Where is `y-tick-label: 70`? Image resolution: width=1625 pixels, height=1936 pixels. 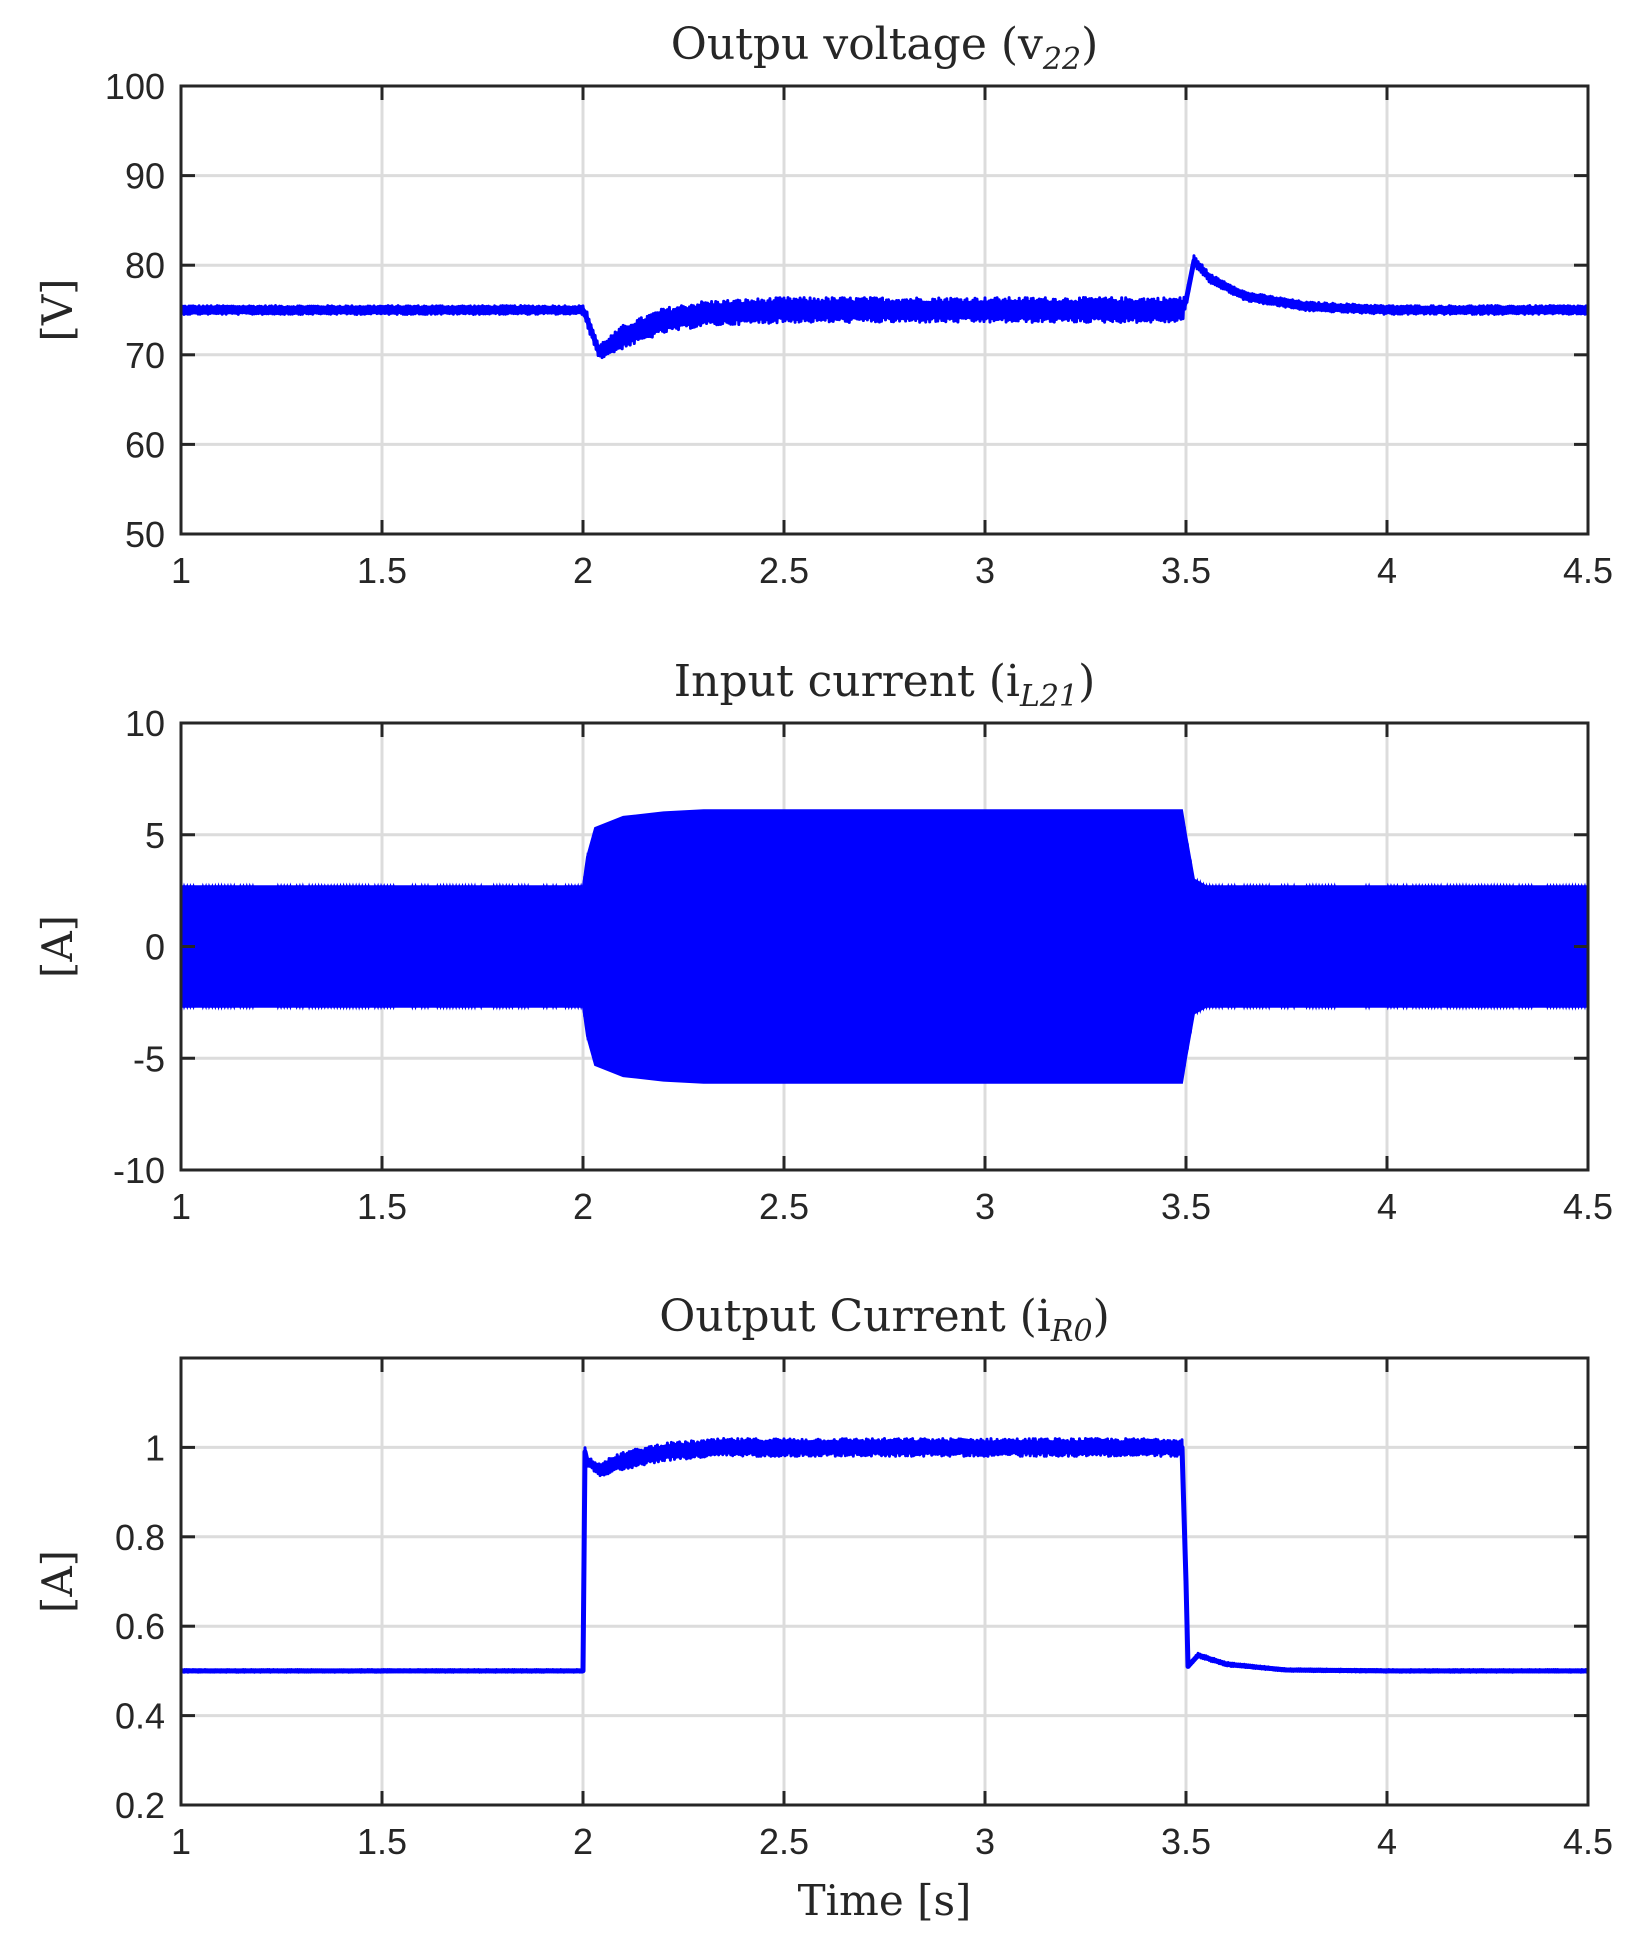
y-tick-label: 70 is located at coordinates (145, 355).